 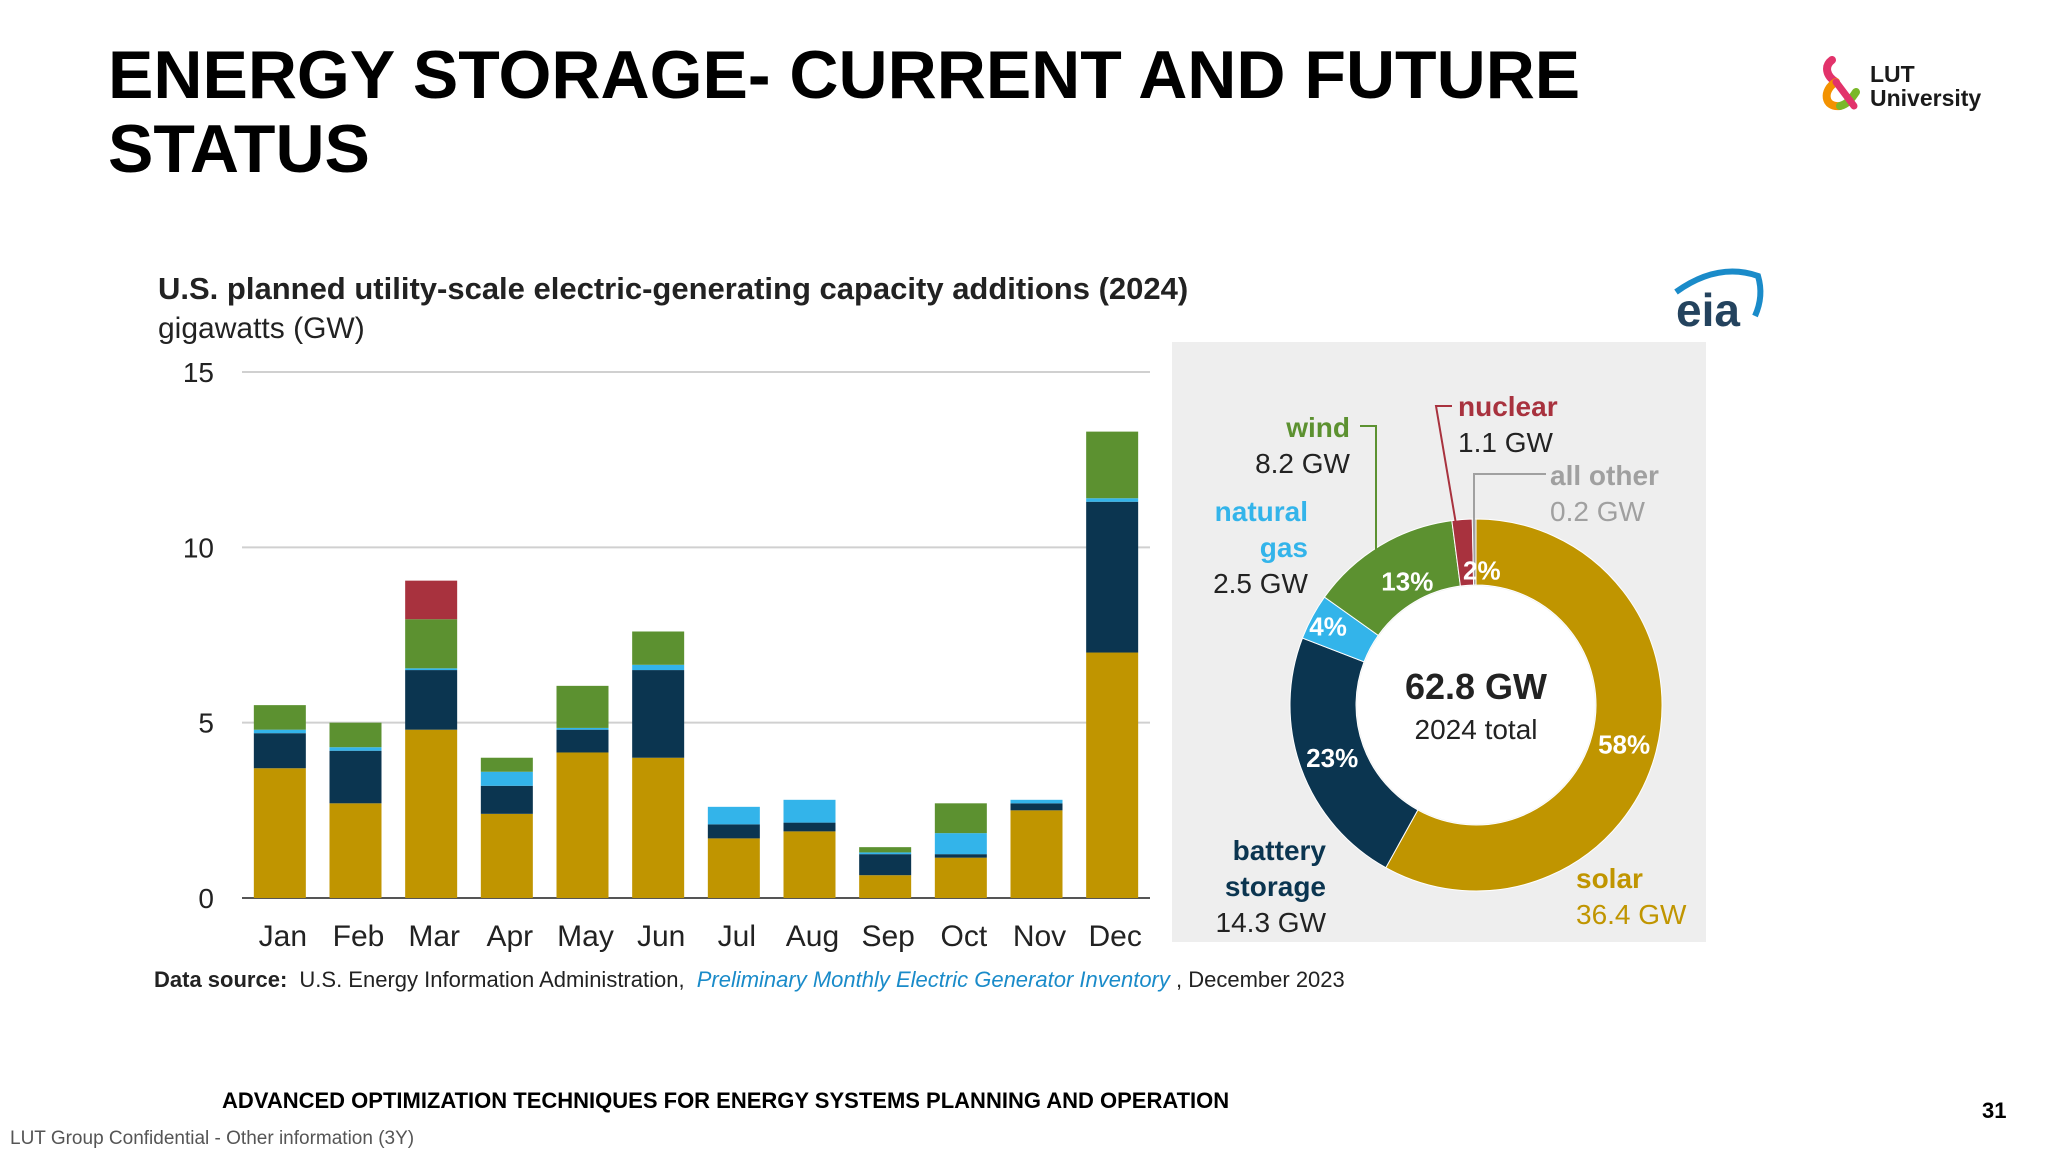 I want to click on x-tick-label-aug: Aug, so click(x=812, y=936).